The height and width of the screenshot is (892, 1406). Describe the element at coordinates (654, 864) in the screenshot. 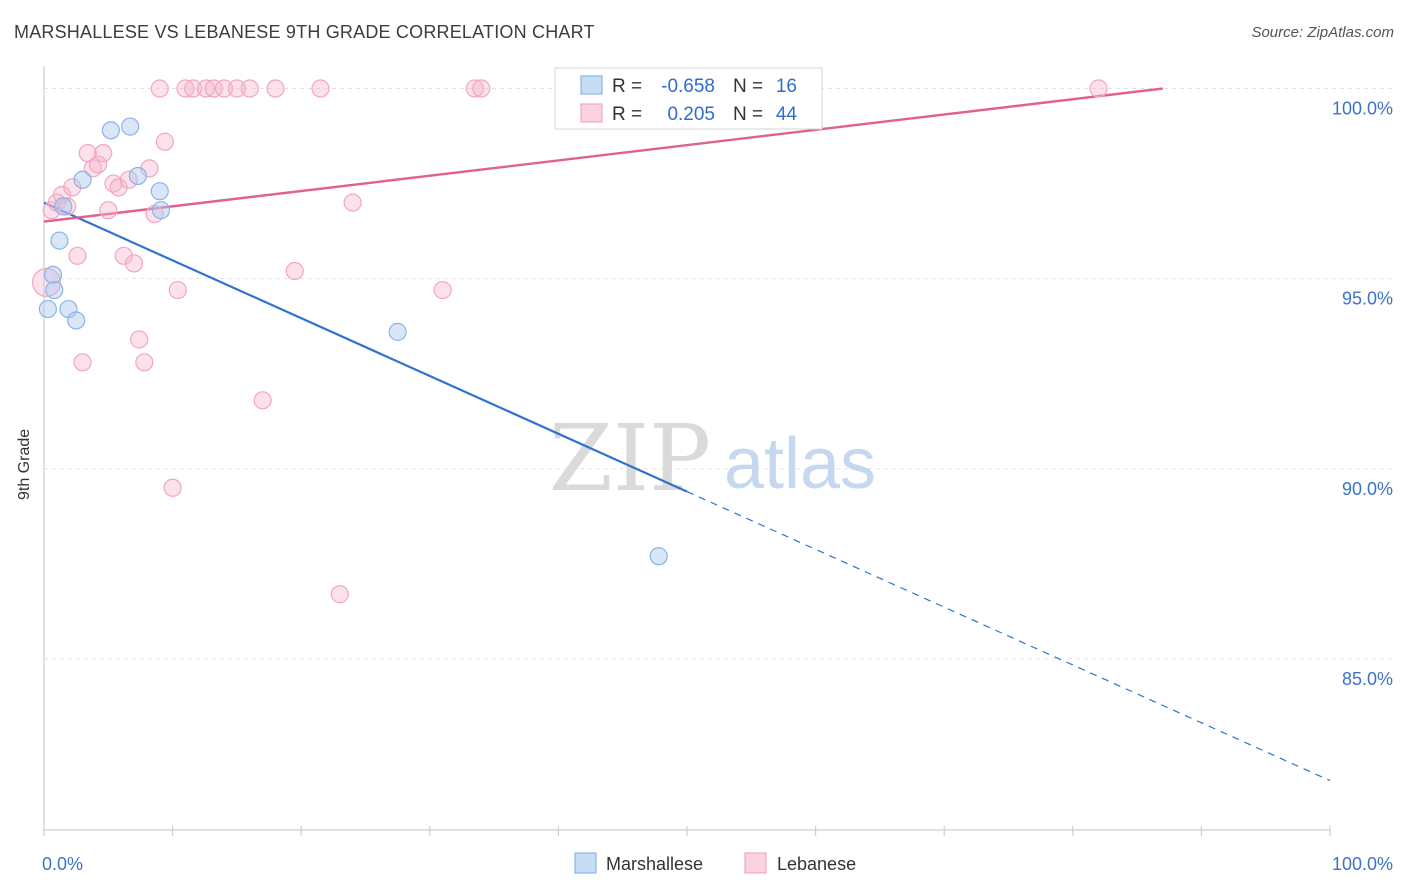

I see `legend-marshallese-label: Marshallese` at that location.